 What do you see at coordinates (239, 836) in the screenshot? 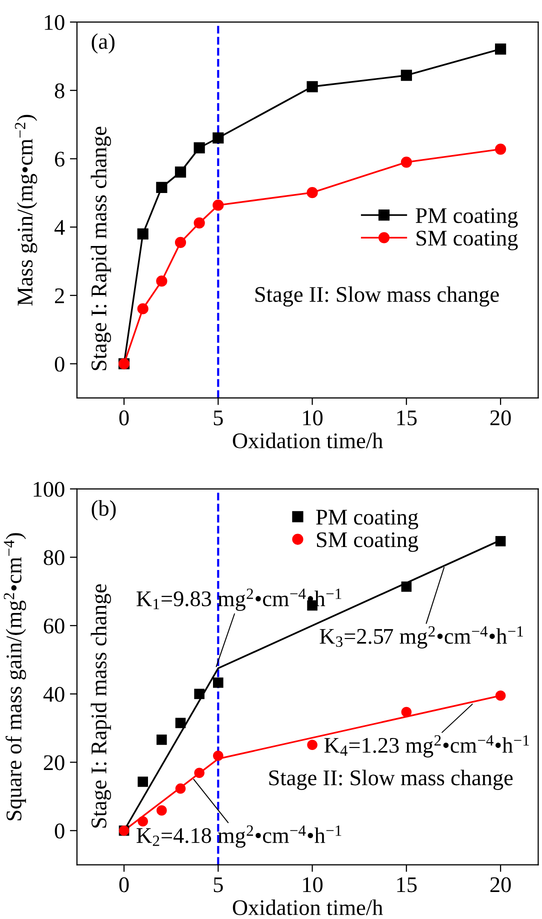
I see `annotation: K$_{2}$=4.18 mg$^{2}$•cm$^{−4}$•h$^{−1}$` at bounding box center [239, 836].